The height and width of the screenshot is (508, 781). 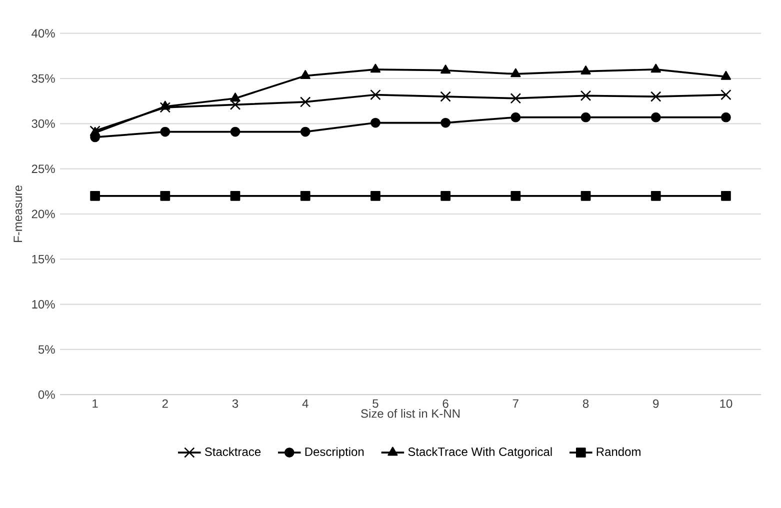 What do you see at coordinates (232, 451) in the screenshot?
I see `legend-label: Stacktrace` at bounding box center [232, 451].